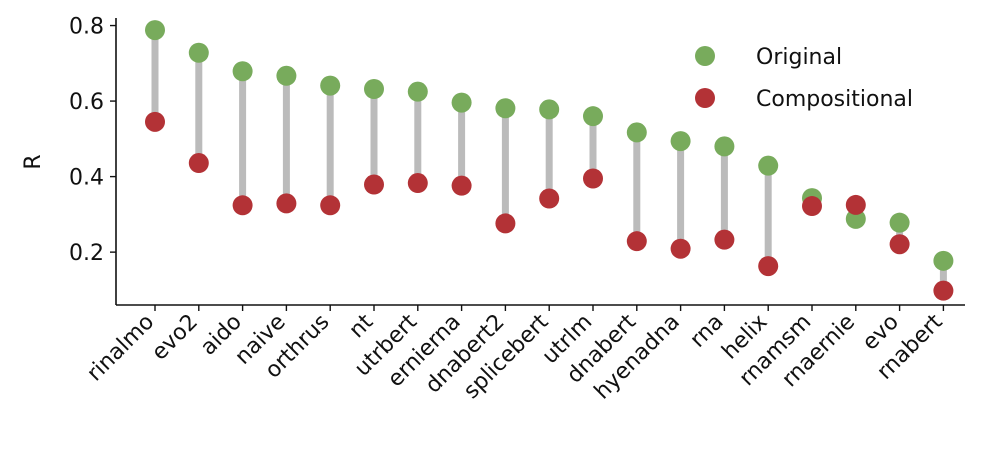 The width and height of the screenshot is (1000, 458). I want to click on point-original-hyenadna, so click(680, 141).